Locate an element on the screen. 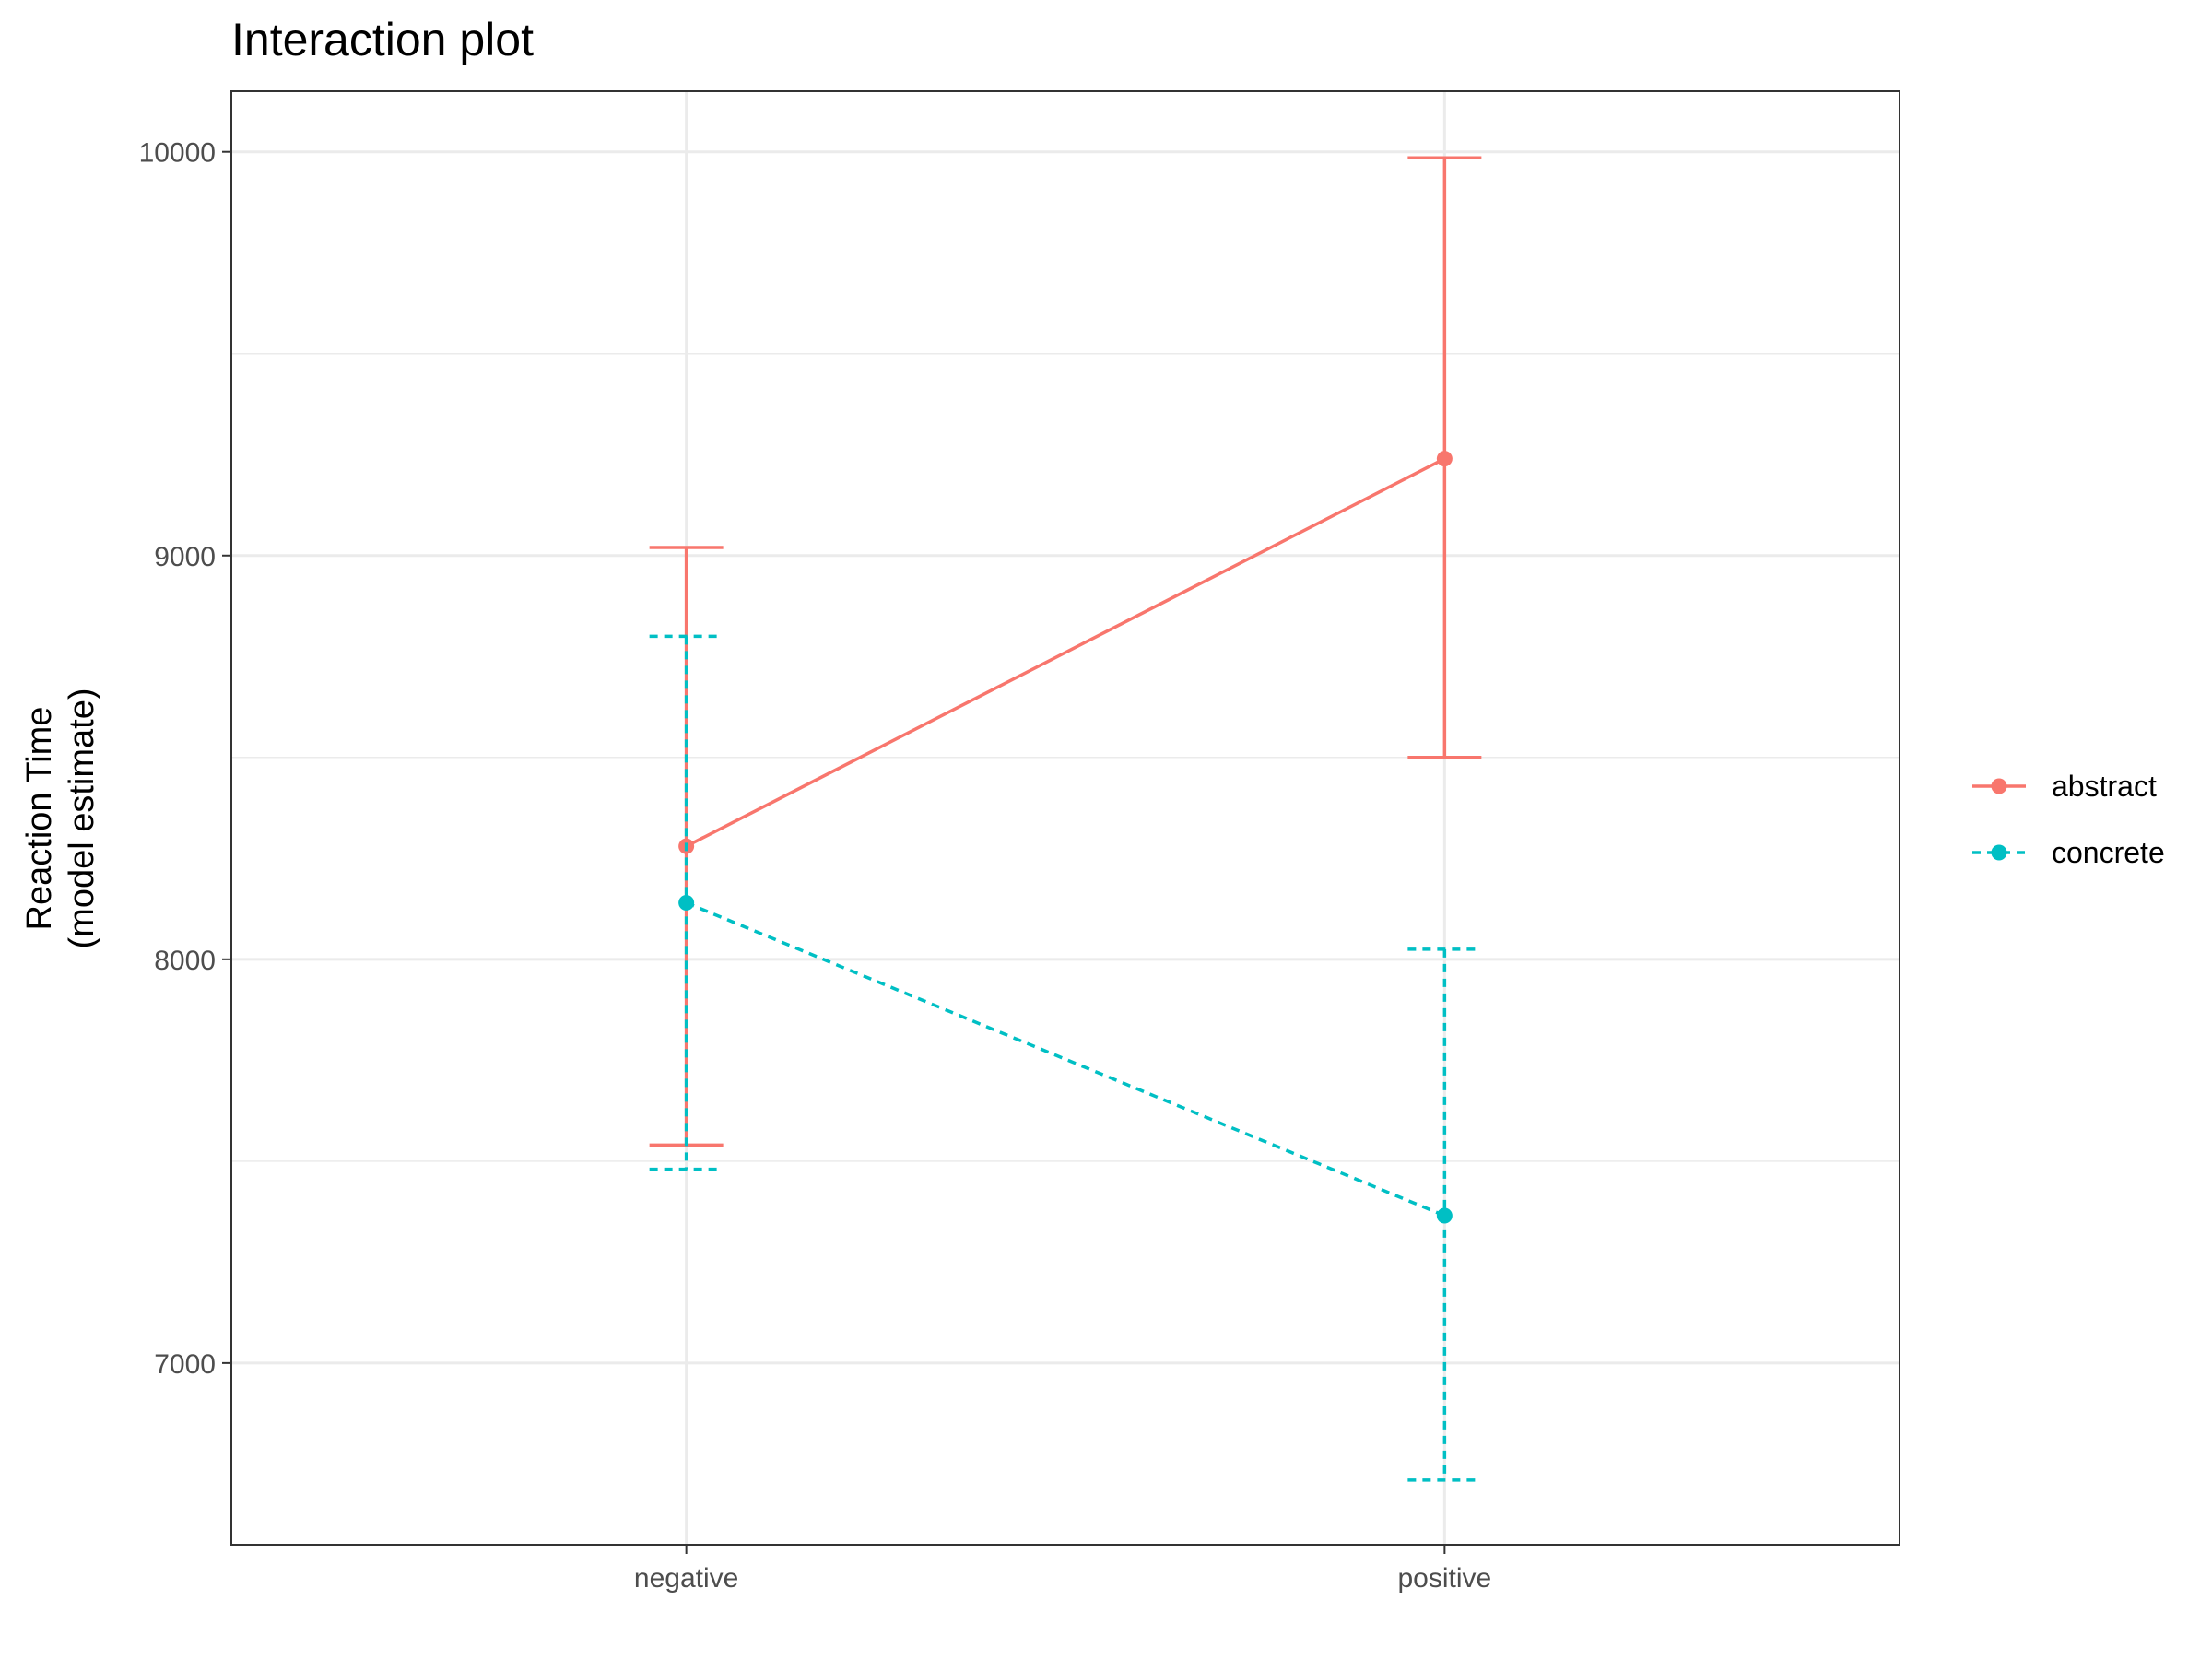  y-axis-title-line-2: (model estimate) is located at coordinates (82, 818).